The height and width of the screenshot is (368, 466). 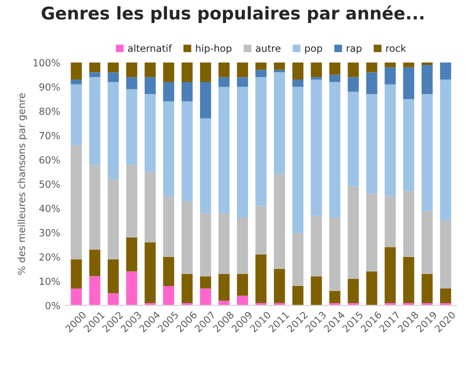 What do you see at coordinates (268, 48) in the screenshot?
I see `legend-label: autre` at bounding box center [268, 48].